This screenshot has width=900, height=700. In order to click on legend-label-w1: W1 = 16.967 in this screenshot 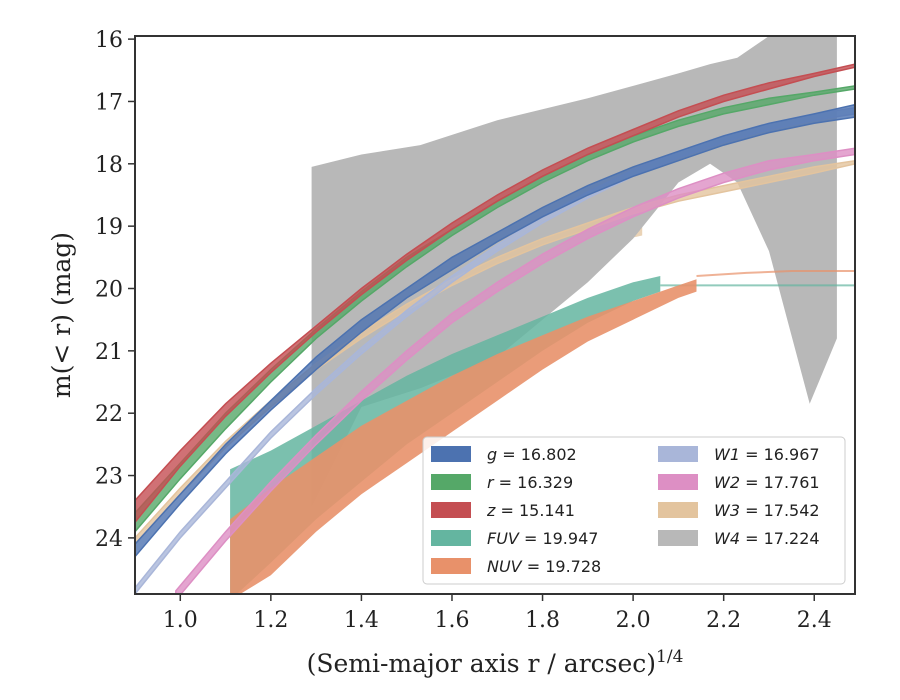, I will do `click(767, 454)`.